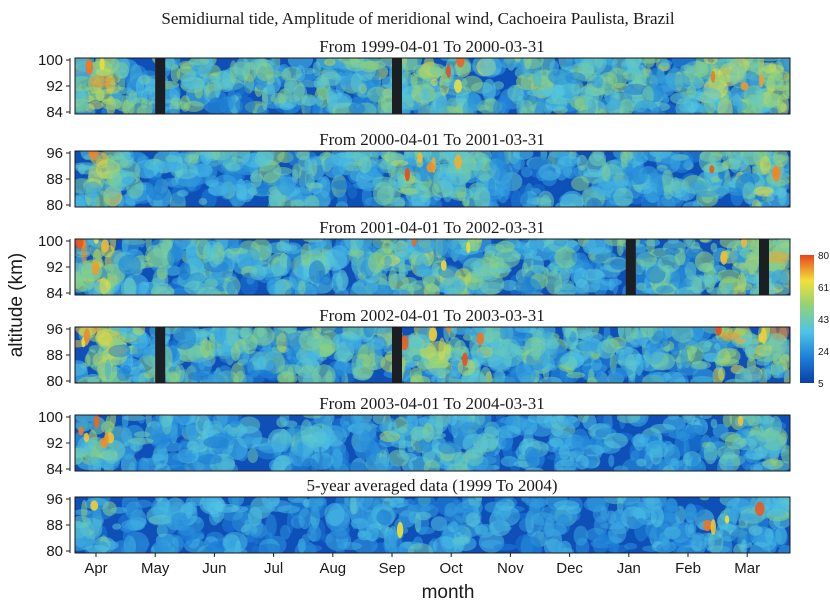  I want to click on heatmap-cells, so click(432, 179).